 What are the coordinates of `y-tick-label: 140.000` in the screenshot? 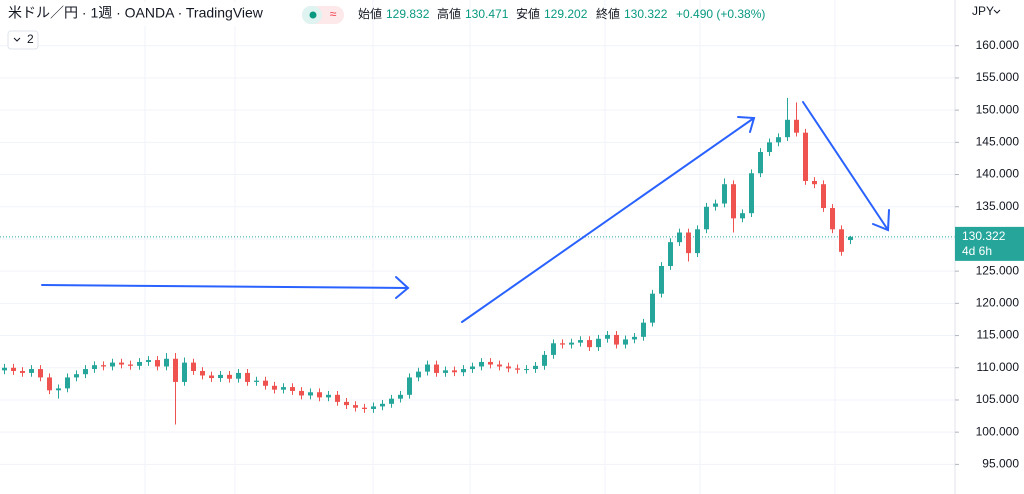 It's located at (998, 174).